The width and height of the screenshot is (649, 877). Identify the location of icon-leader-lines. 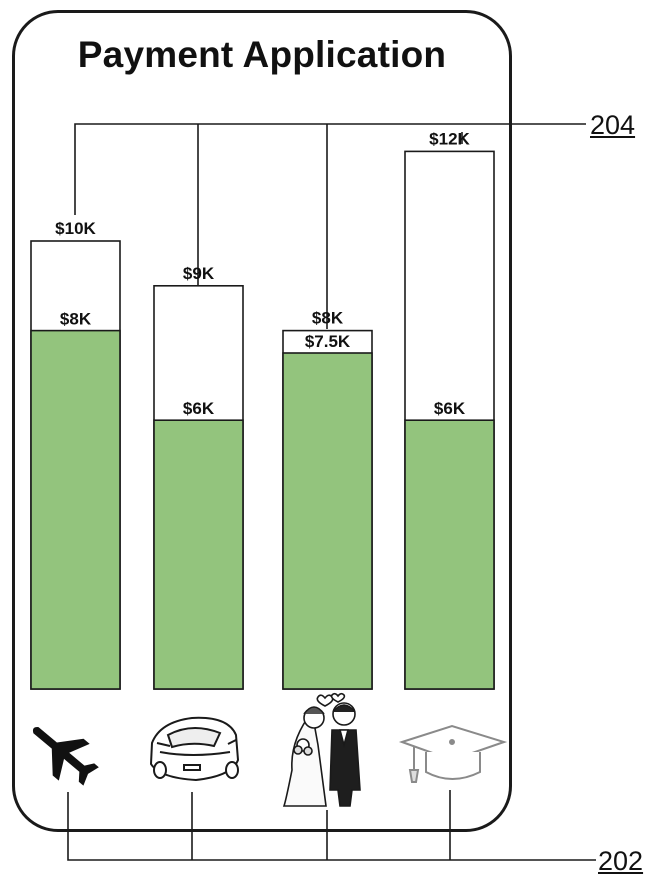
(331, 825).